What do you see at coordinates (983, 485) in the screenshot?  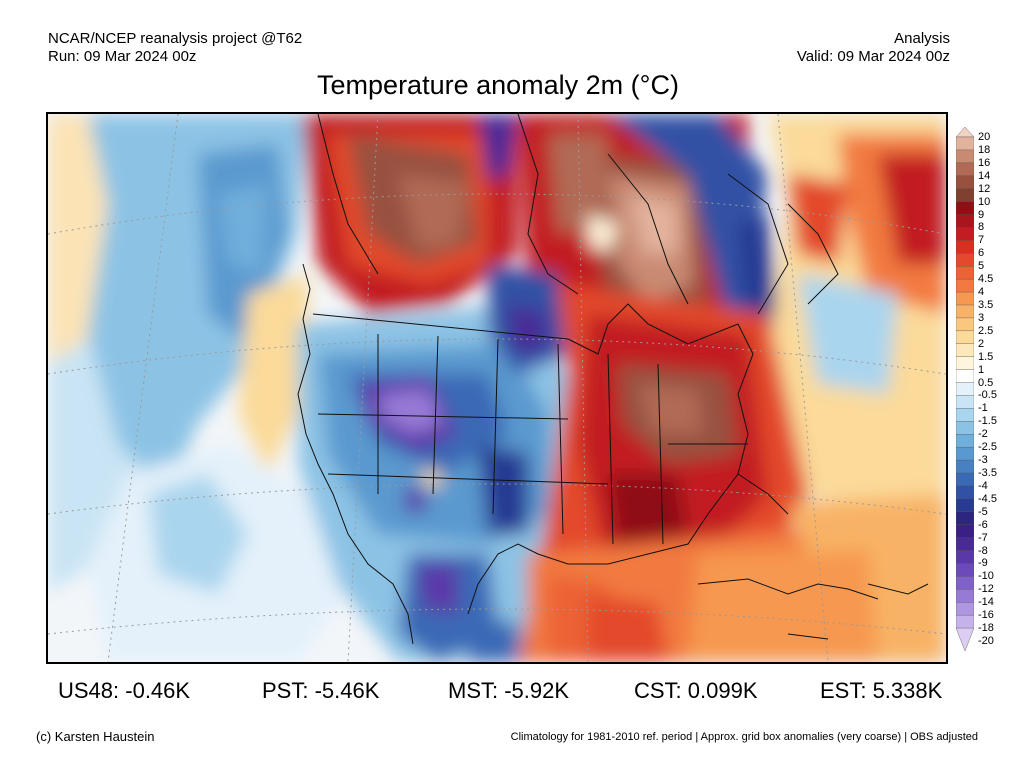 I see `colorbar-label: -4` at bounding box center [983, 485].